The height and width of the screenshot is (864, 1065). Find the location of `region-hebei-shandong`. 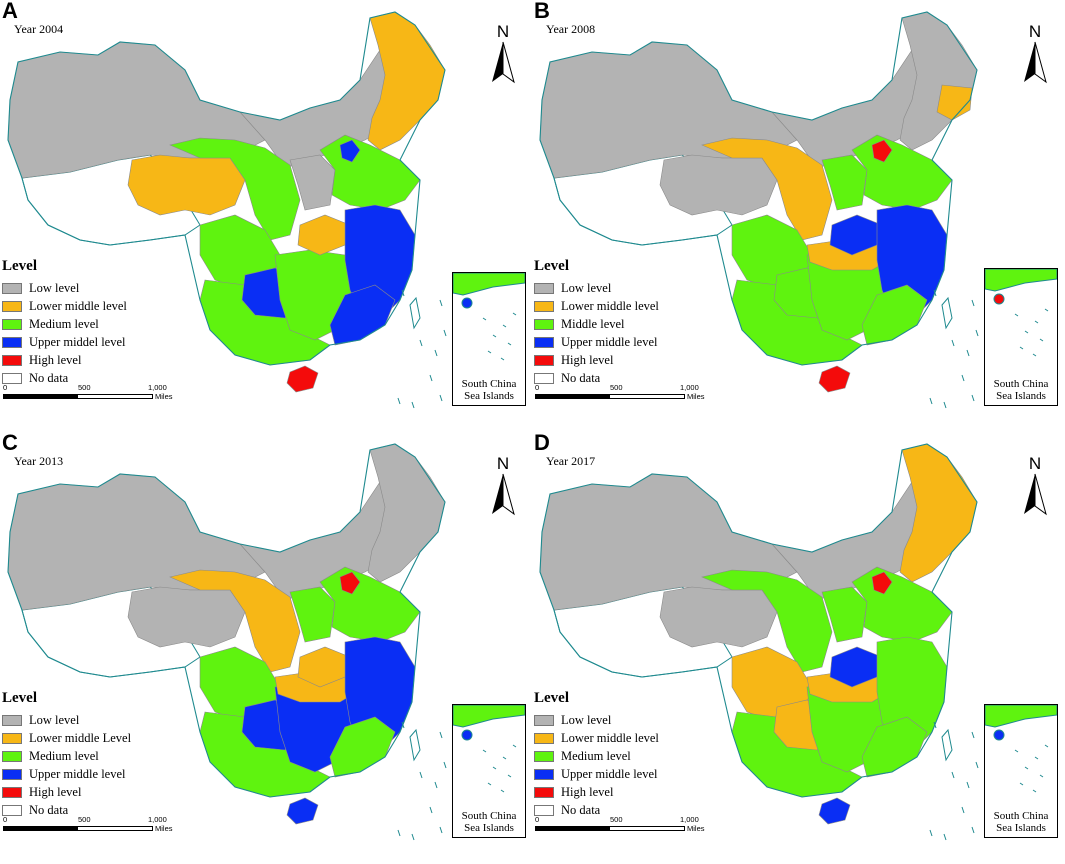

region-hebei-shandong is located at coordinates (902, 172).